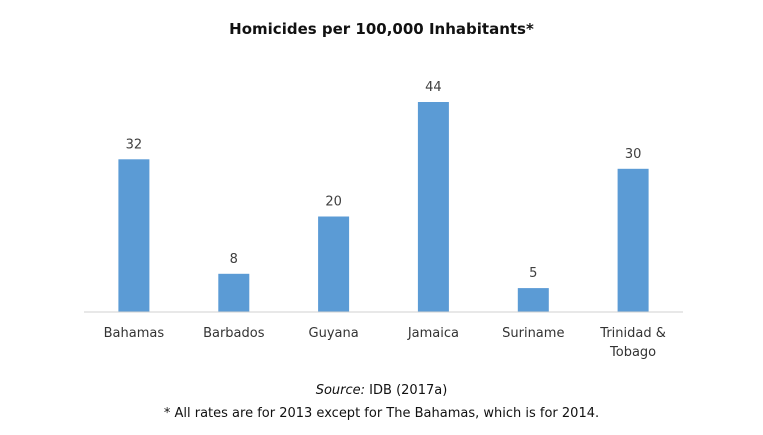 This screenshot has width=763, height=435. I want to click on data-label-1: 8, so click(234, 259).